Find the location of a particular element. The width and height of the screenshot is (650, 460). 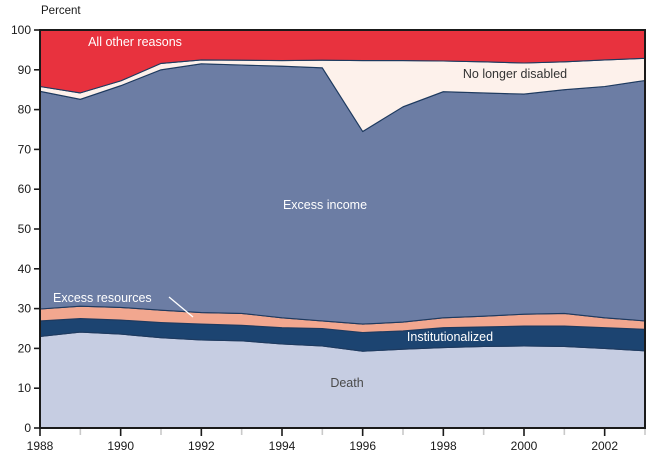

x-tick-label-1988: 1988 is located at coordinates (40, 446).